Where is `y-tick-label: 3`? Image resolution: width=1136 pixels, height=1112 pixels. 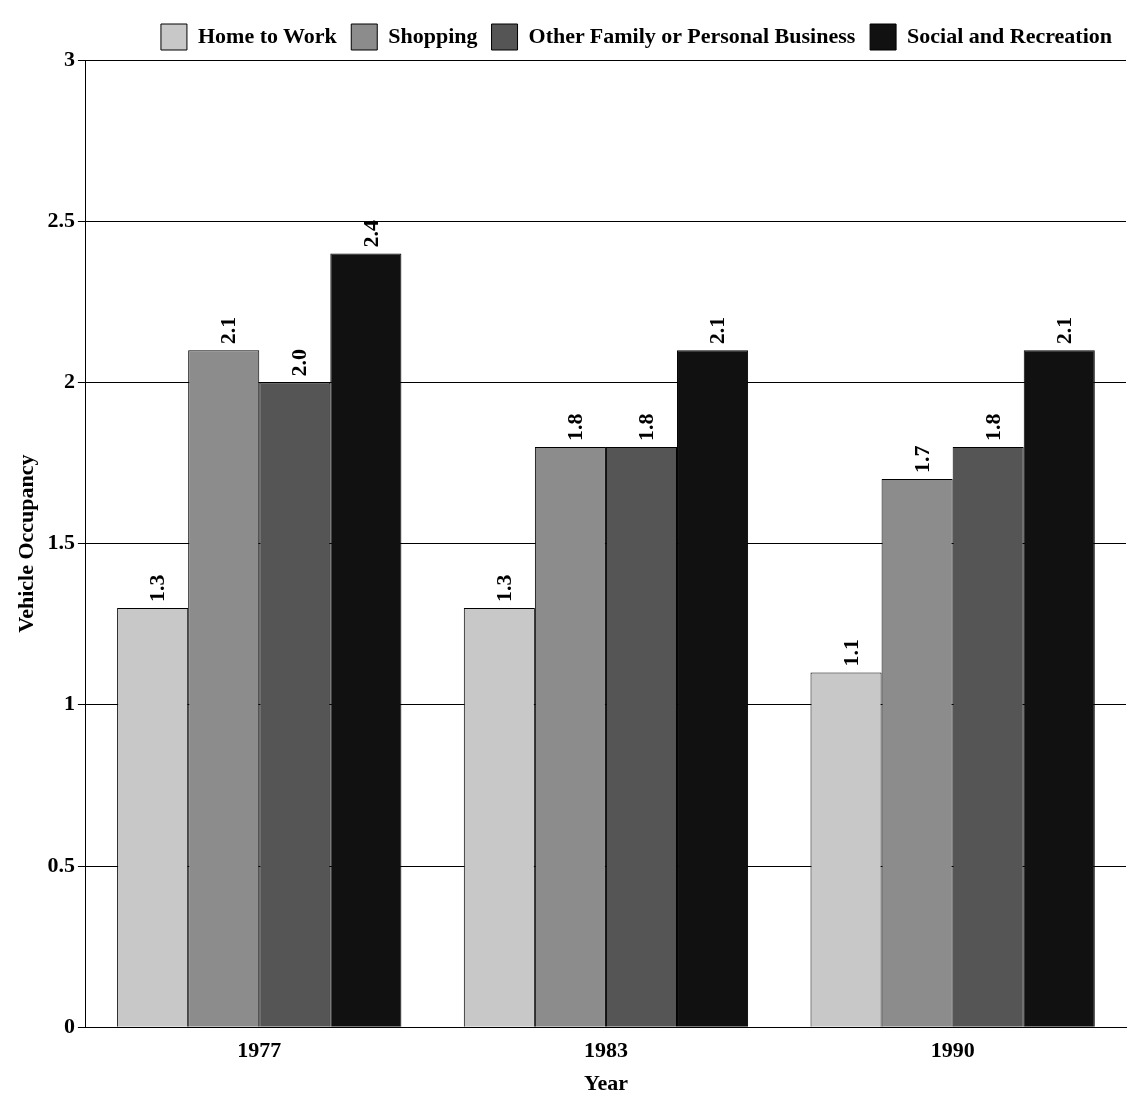
y-tick-label: 3 is located at coordinates (69, 58).